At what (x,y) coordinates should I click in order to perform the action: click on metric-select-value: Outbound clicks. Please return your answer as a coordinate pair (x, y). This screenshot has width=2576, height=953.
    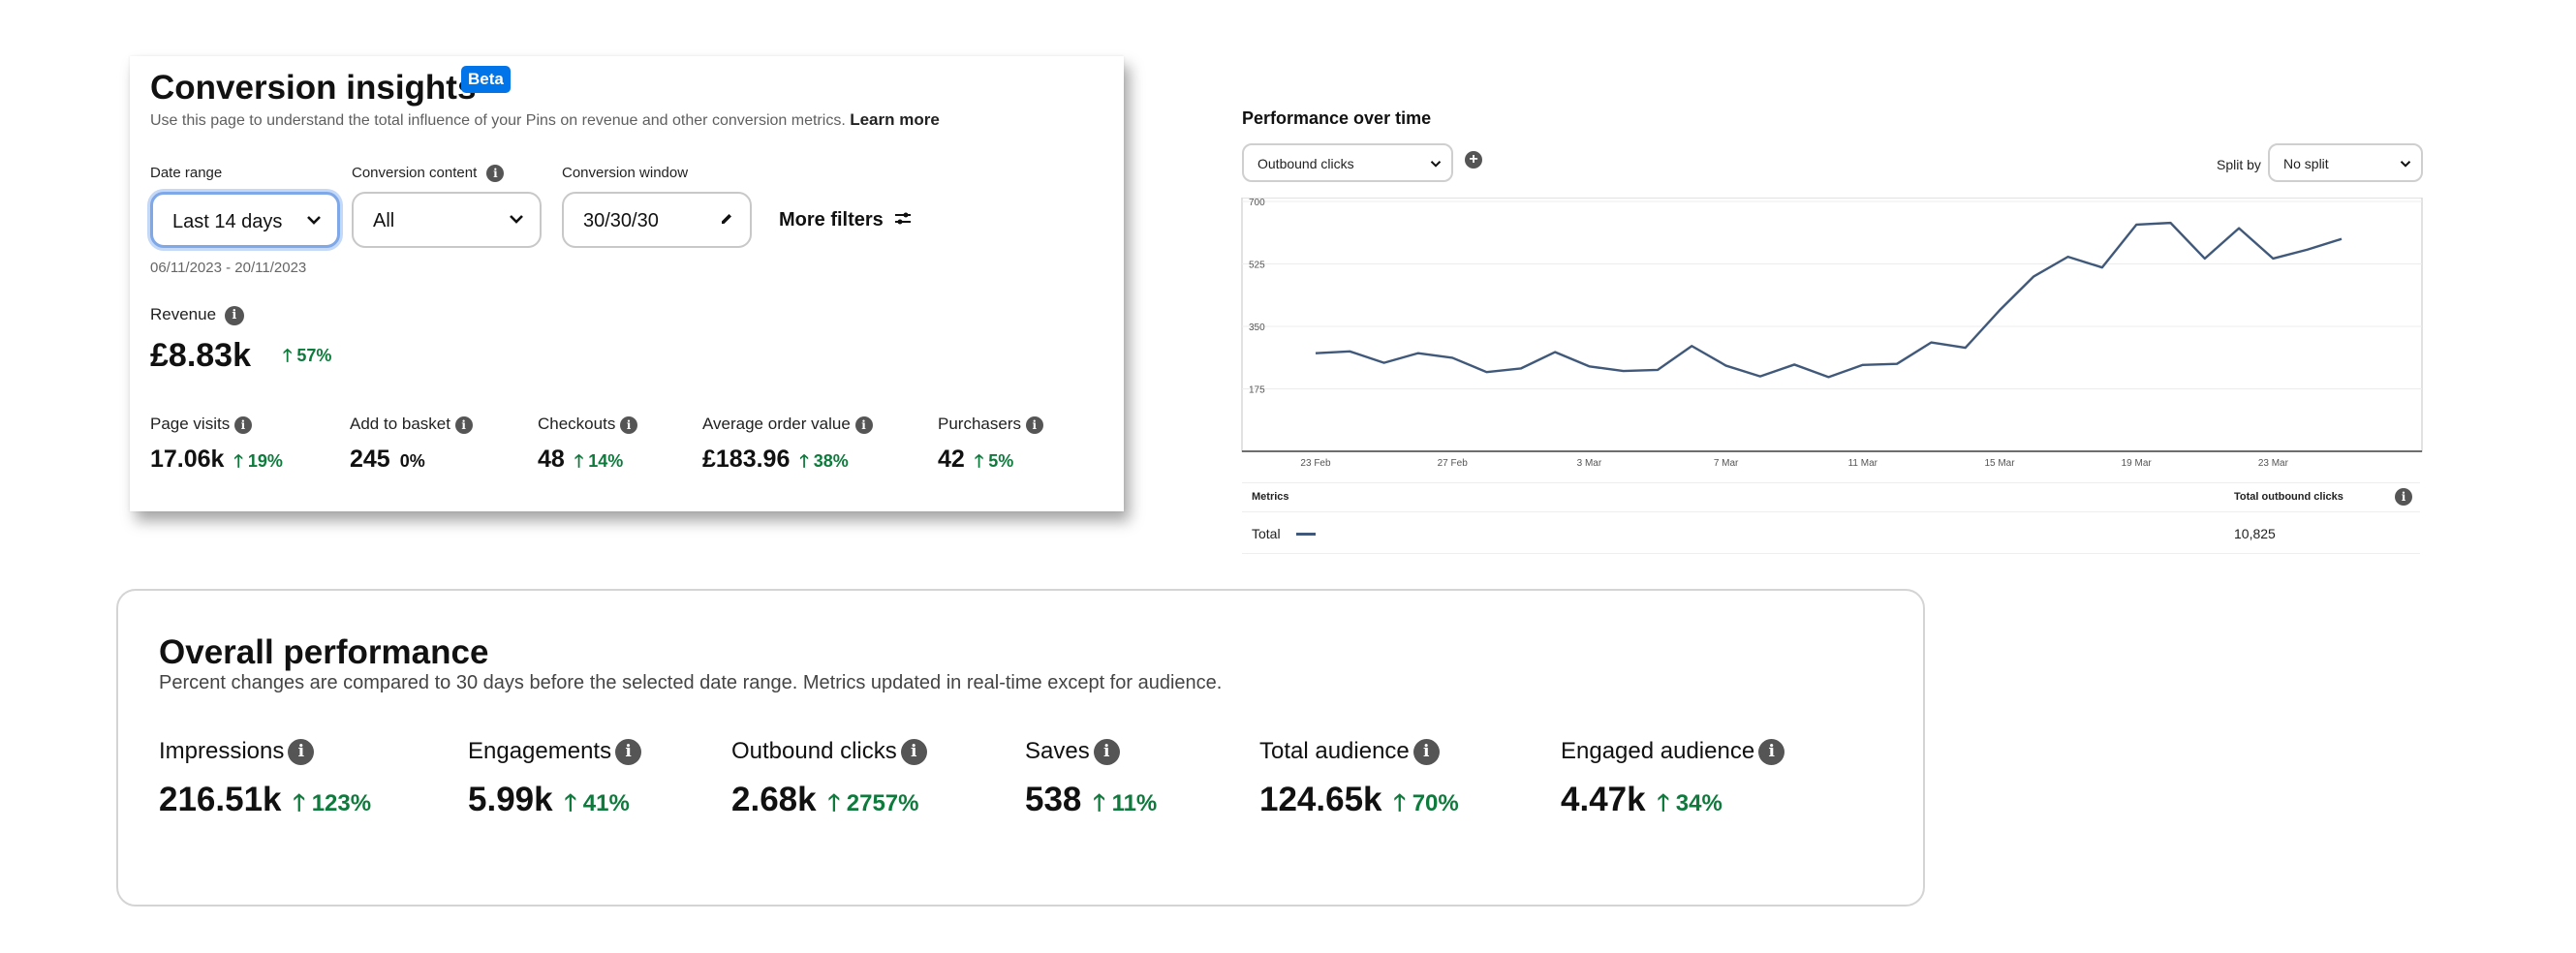
    Looking at the image, I should click on (1305, 163).